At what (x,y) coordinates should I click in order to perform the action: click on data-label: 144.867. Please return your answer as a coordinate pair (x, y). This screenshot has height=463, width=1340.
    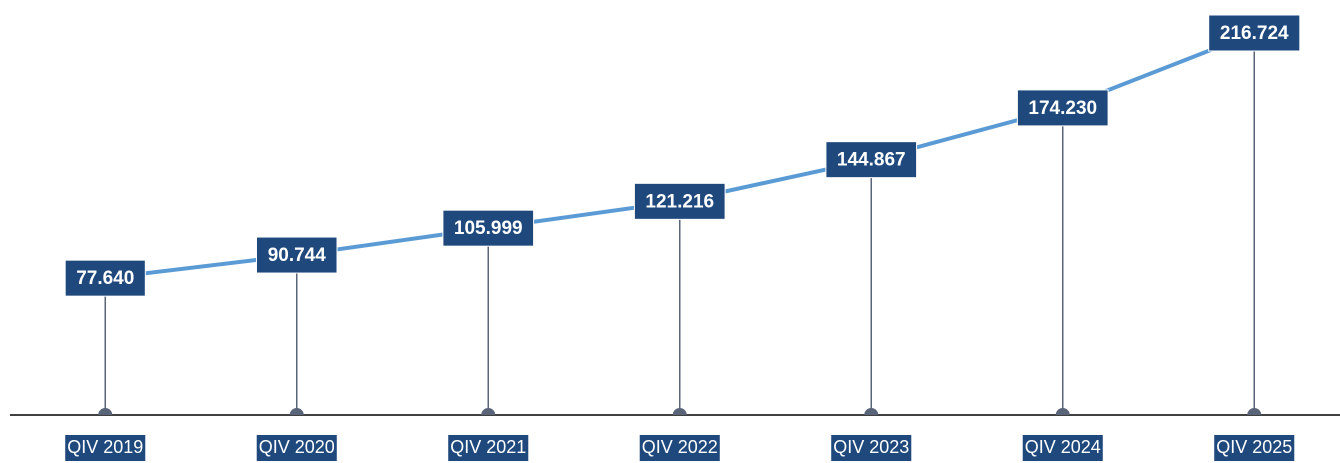
    Looking at the image, I should click on (871, 160).